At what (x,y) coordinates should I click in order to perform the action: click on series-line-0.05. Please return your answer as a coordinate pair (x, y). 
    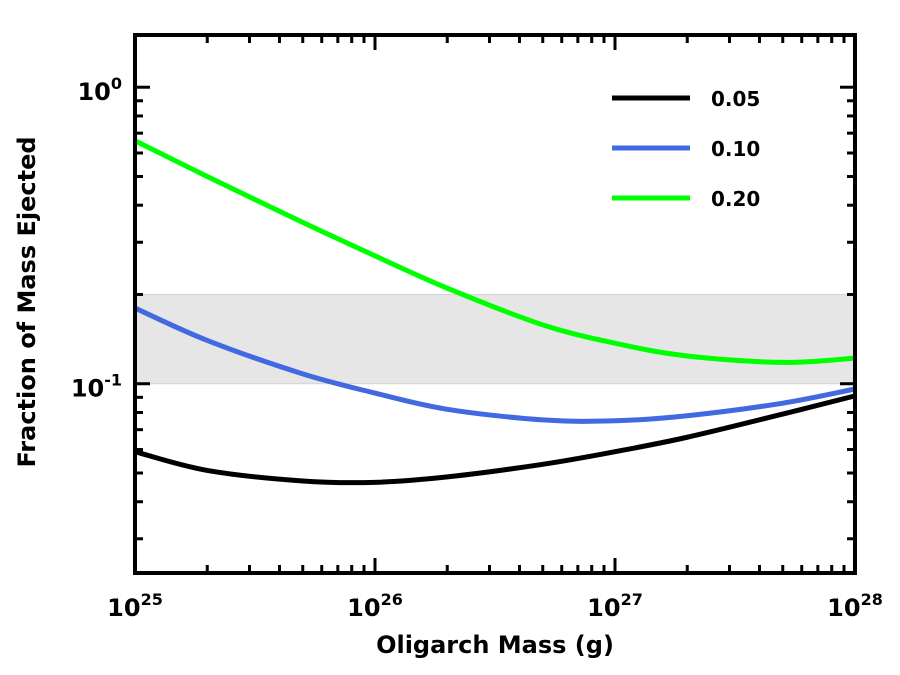
    Looking at the image, I should click on (495, 439).